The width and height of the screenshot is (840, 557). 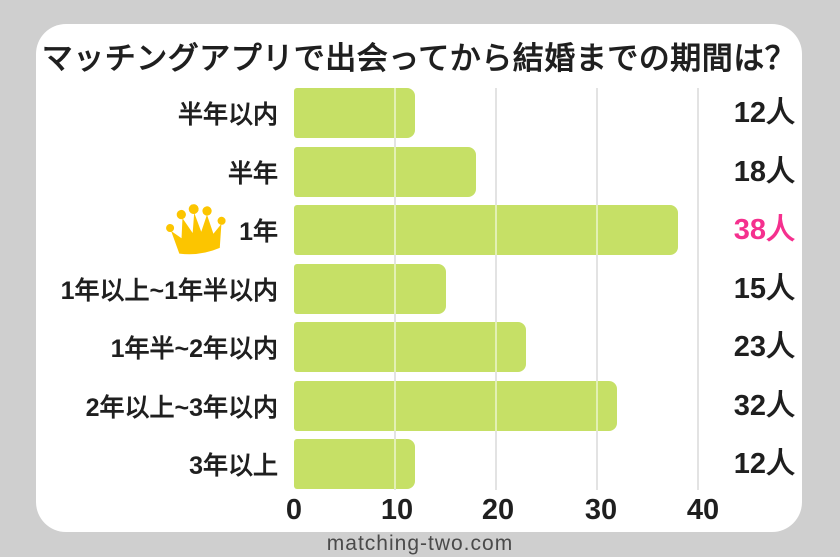 What do you see at coordinates (764, 171) in the screenshot?
I see `value-label: 18人` at bounding box center [764, 171].